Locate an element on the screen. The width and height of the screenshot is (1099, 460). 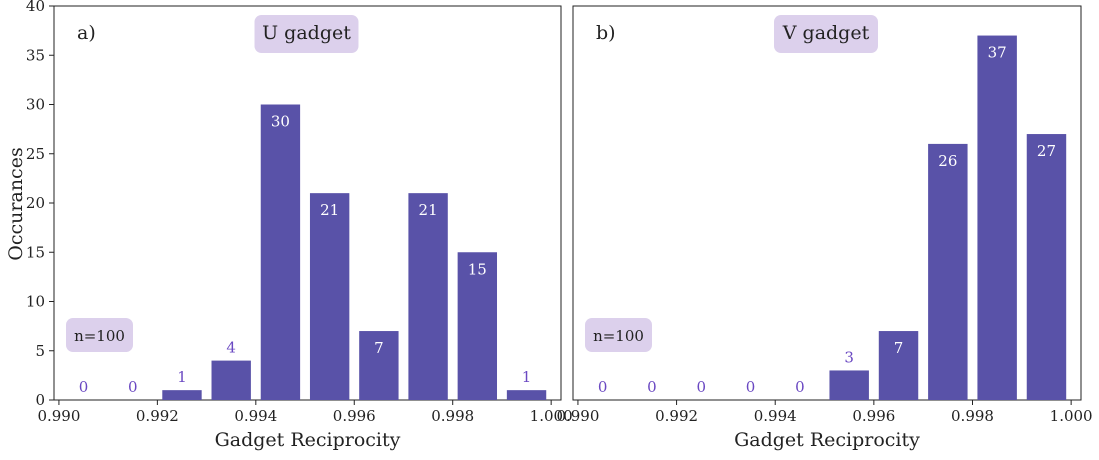
y-tick-label: 40 is located at coordinates (35, 7).